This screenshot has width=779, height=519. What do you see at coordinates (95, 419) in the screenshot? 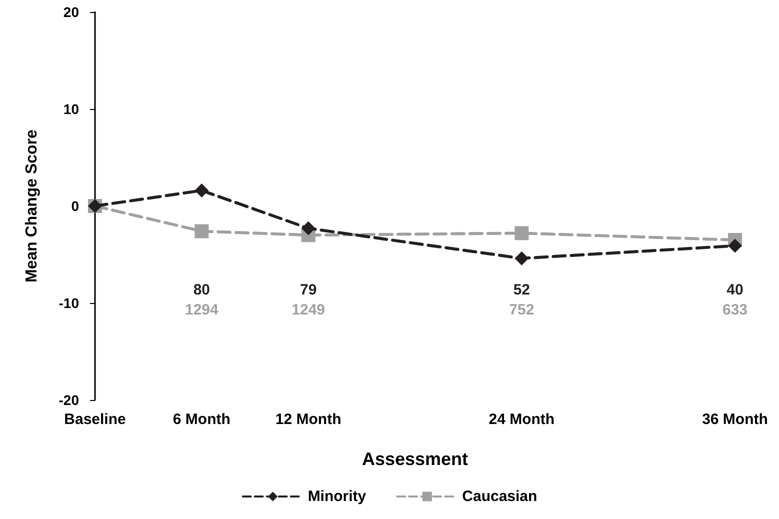
I see `x-tick-label: Baseline` at bounding box center [95, 419].